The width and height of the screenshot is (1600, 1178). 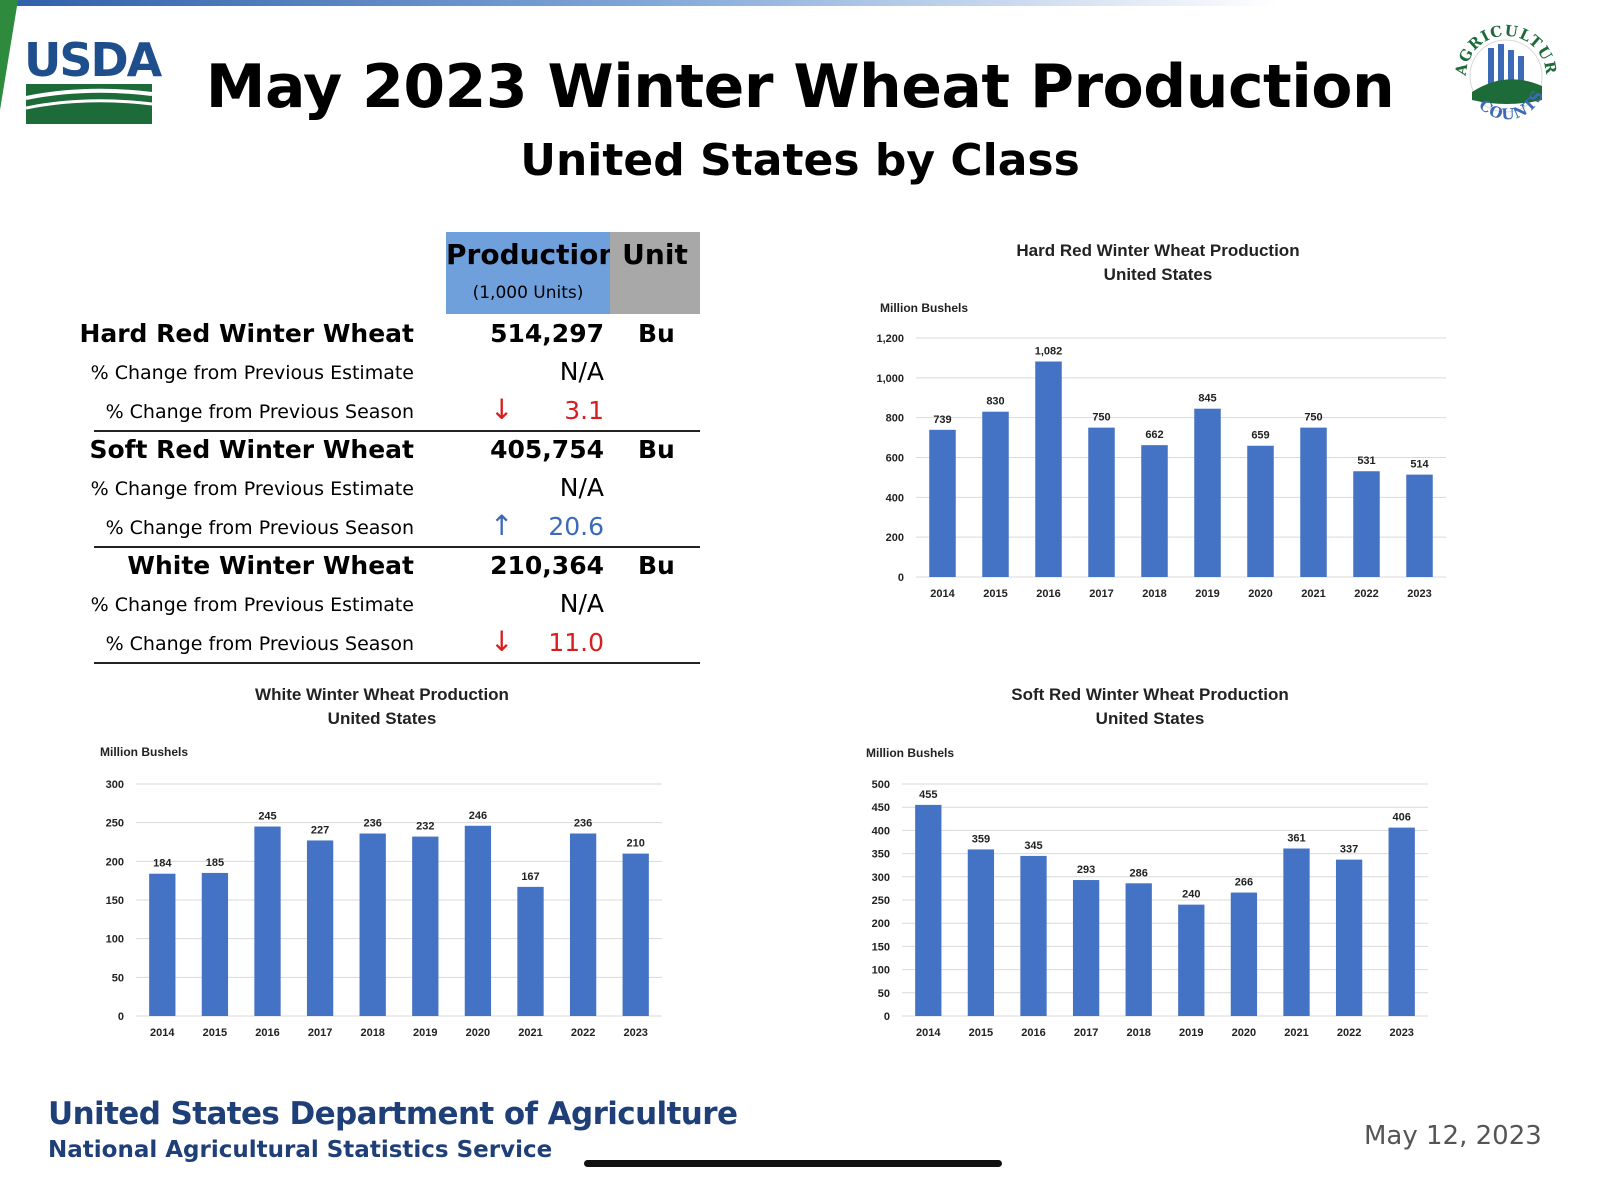 What do you see at coordinates (528, 293) in the screenshot?
I see `production-header-units: (1,000 Units)` at bounding box center [528, 293].